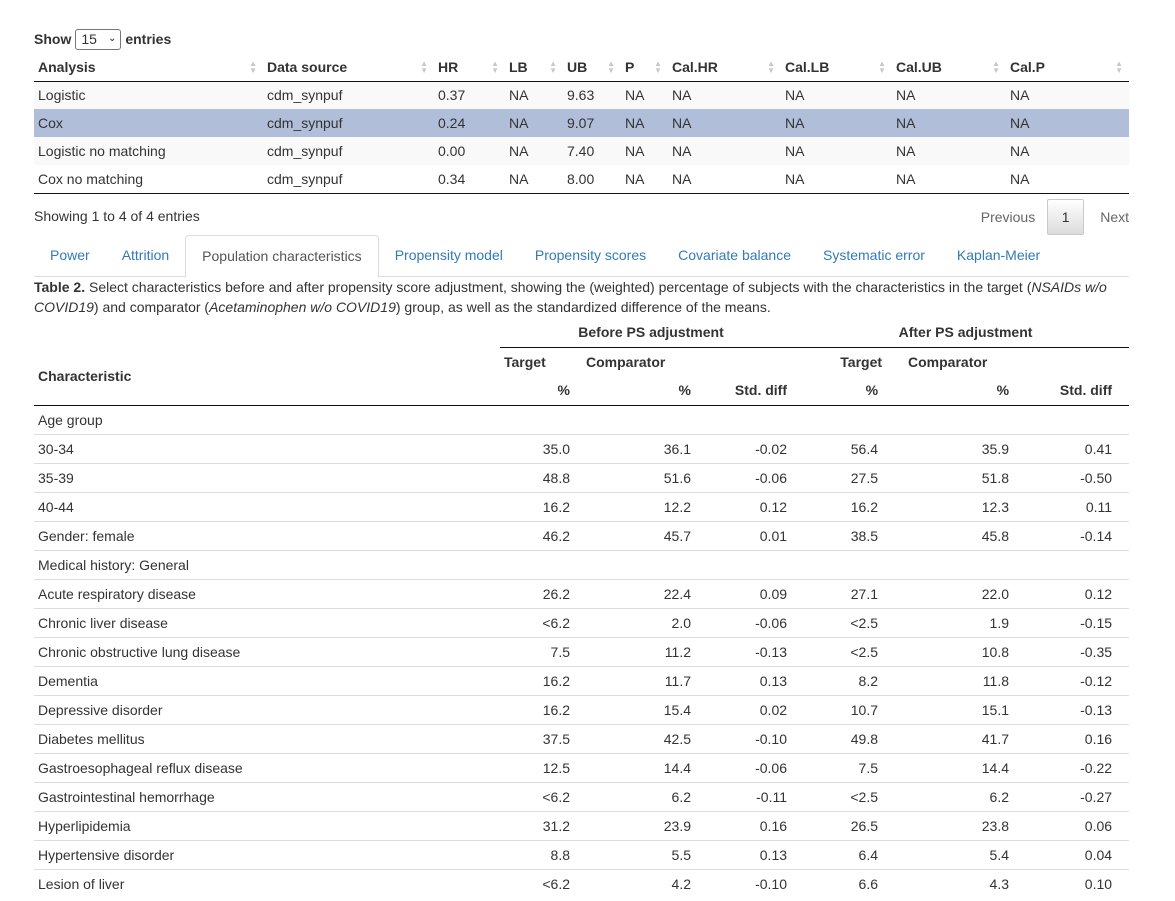 This screenshot has width=1175, height=901. What do you see at coordinates (267, 535) in the screenshot?
I see `characteristic-label: Gender: female` at bounding box center [267, 535].